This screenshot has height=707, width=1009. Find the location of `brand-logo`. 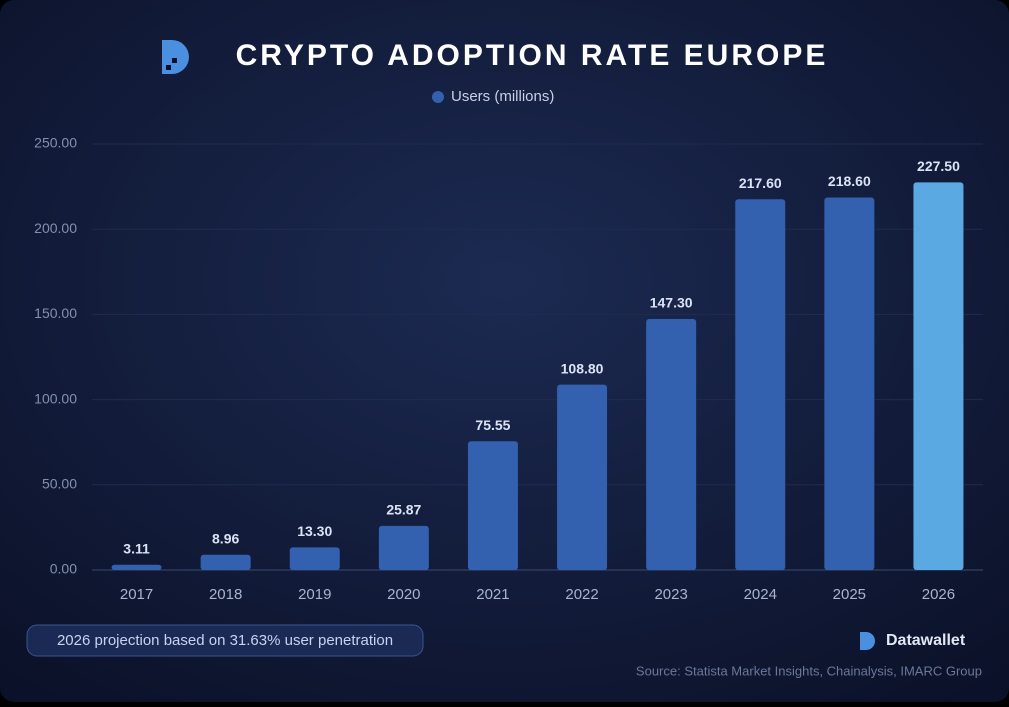

brand-logo is located at coordinates (867, 641).